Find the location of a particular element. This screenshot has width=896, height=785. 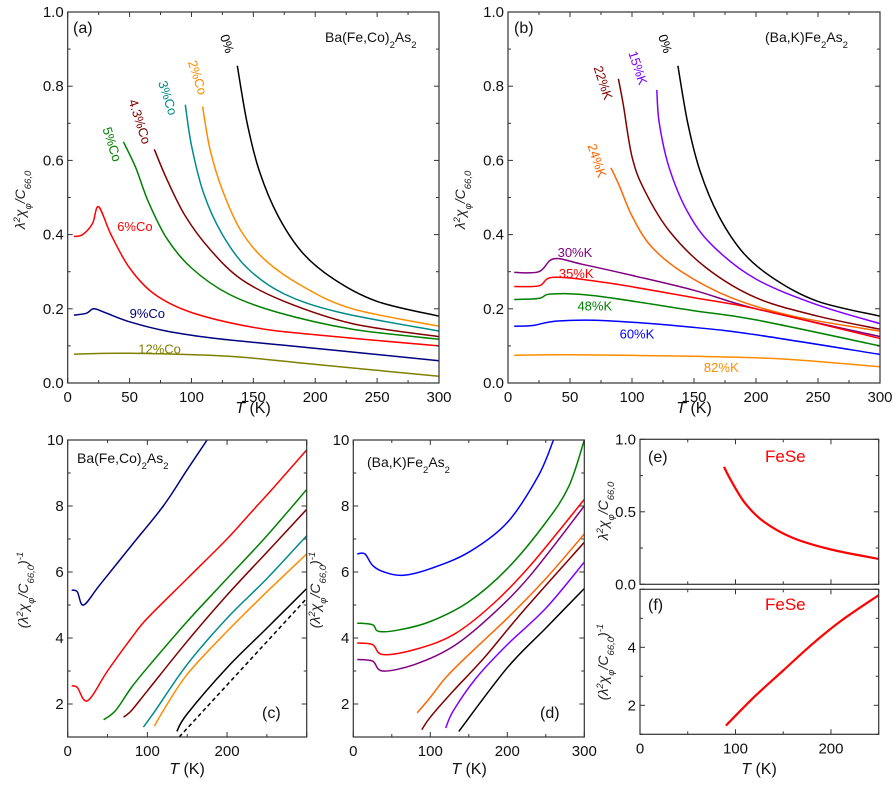

series-label: 82%K is located at coordinates (721, 367).